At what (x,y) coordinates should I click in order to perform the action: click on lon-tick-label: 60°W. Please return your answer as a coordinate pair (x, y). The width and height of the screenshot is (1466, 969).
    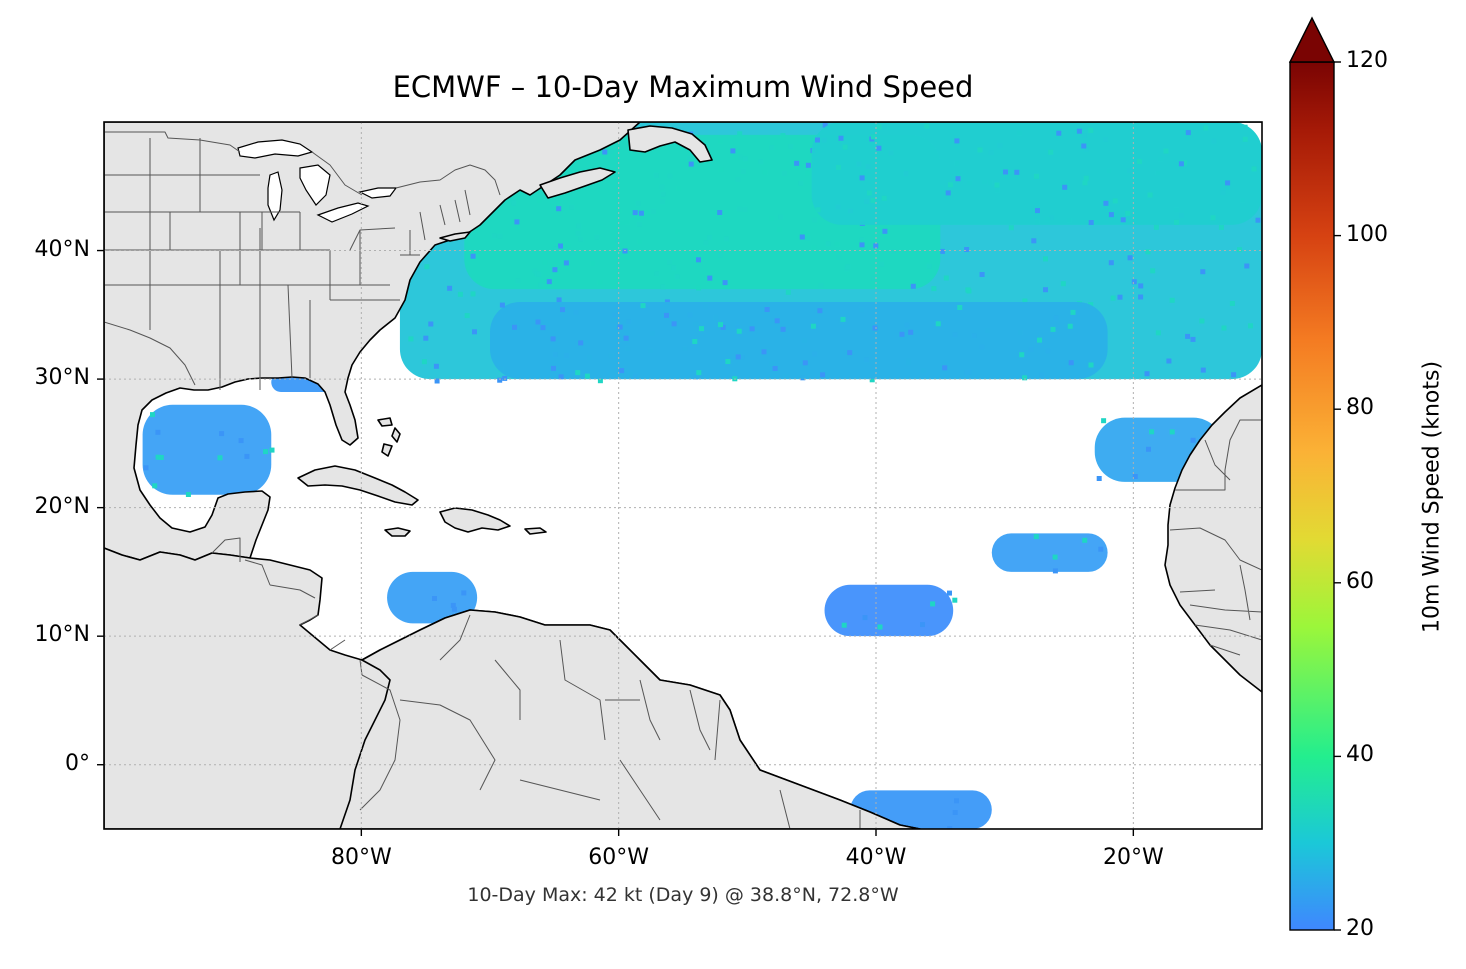
    Looking at the image, I should click on (619, 857).